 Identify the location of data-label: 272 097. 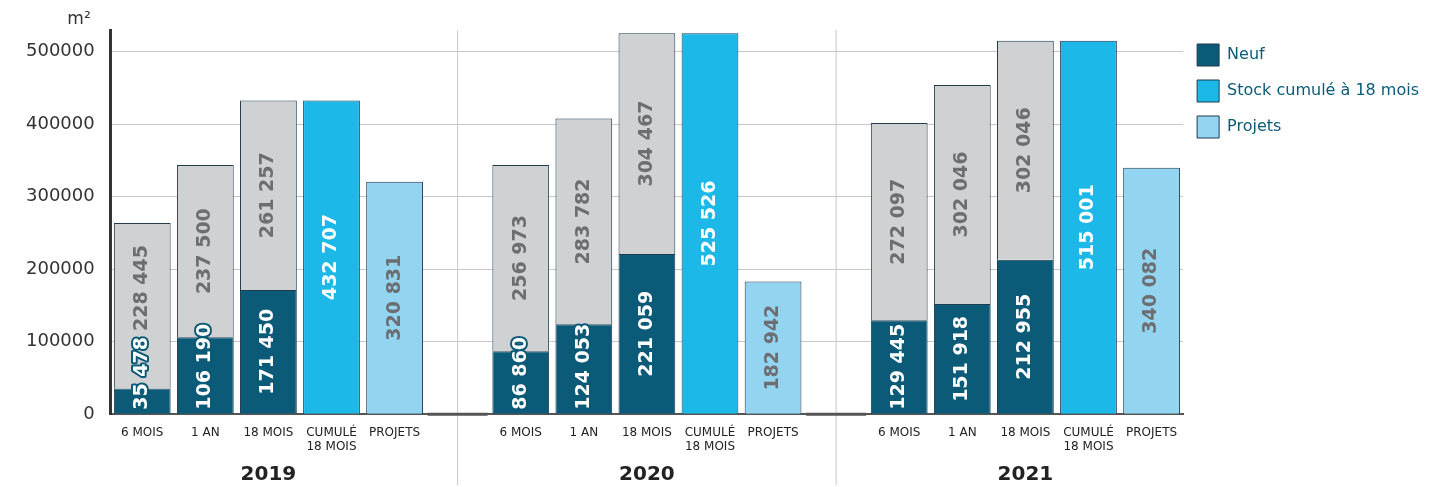
(897, 221).